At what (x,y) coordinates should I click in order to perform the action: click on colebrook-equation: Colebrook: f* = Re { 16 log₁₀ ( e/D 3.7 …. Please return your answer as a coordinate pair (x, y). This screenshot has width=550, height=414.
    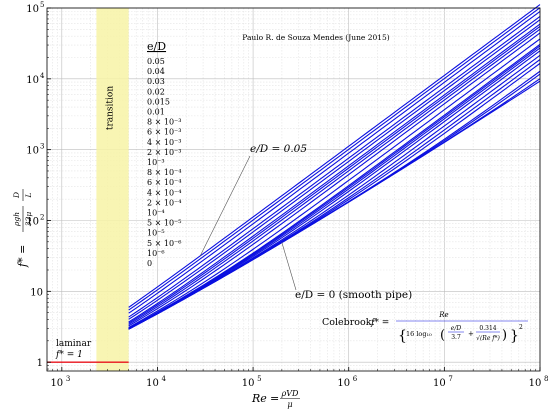
    Looking at the image, I should click on (425, 327).